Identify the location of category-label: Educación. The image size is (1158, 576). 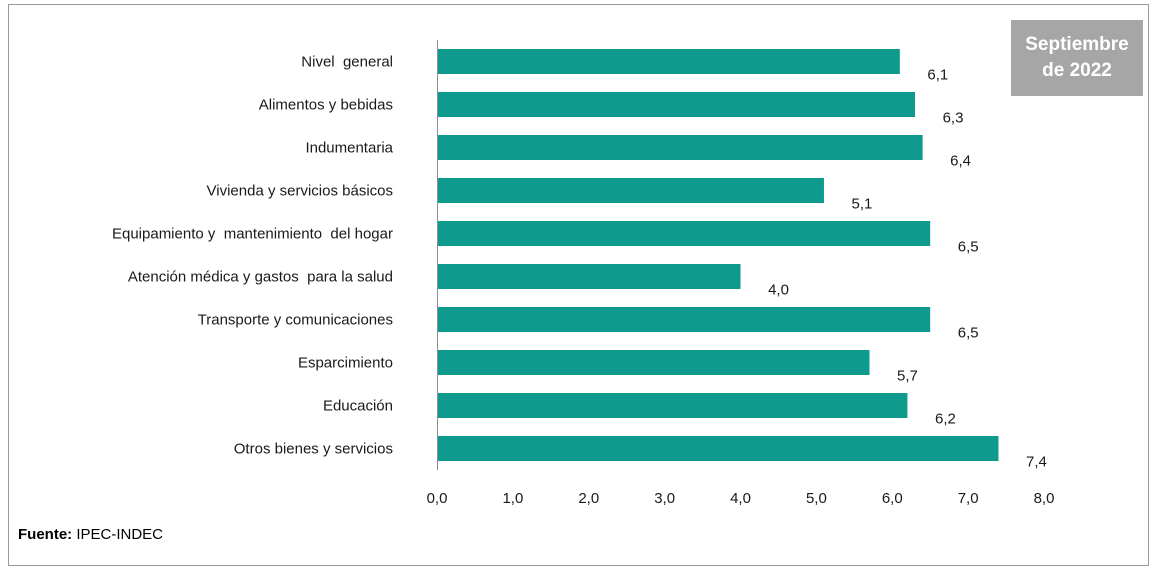
(358, 406).